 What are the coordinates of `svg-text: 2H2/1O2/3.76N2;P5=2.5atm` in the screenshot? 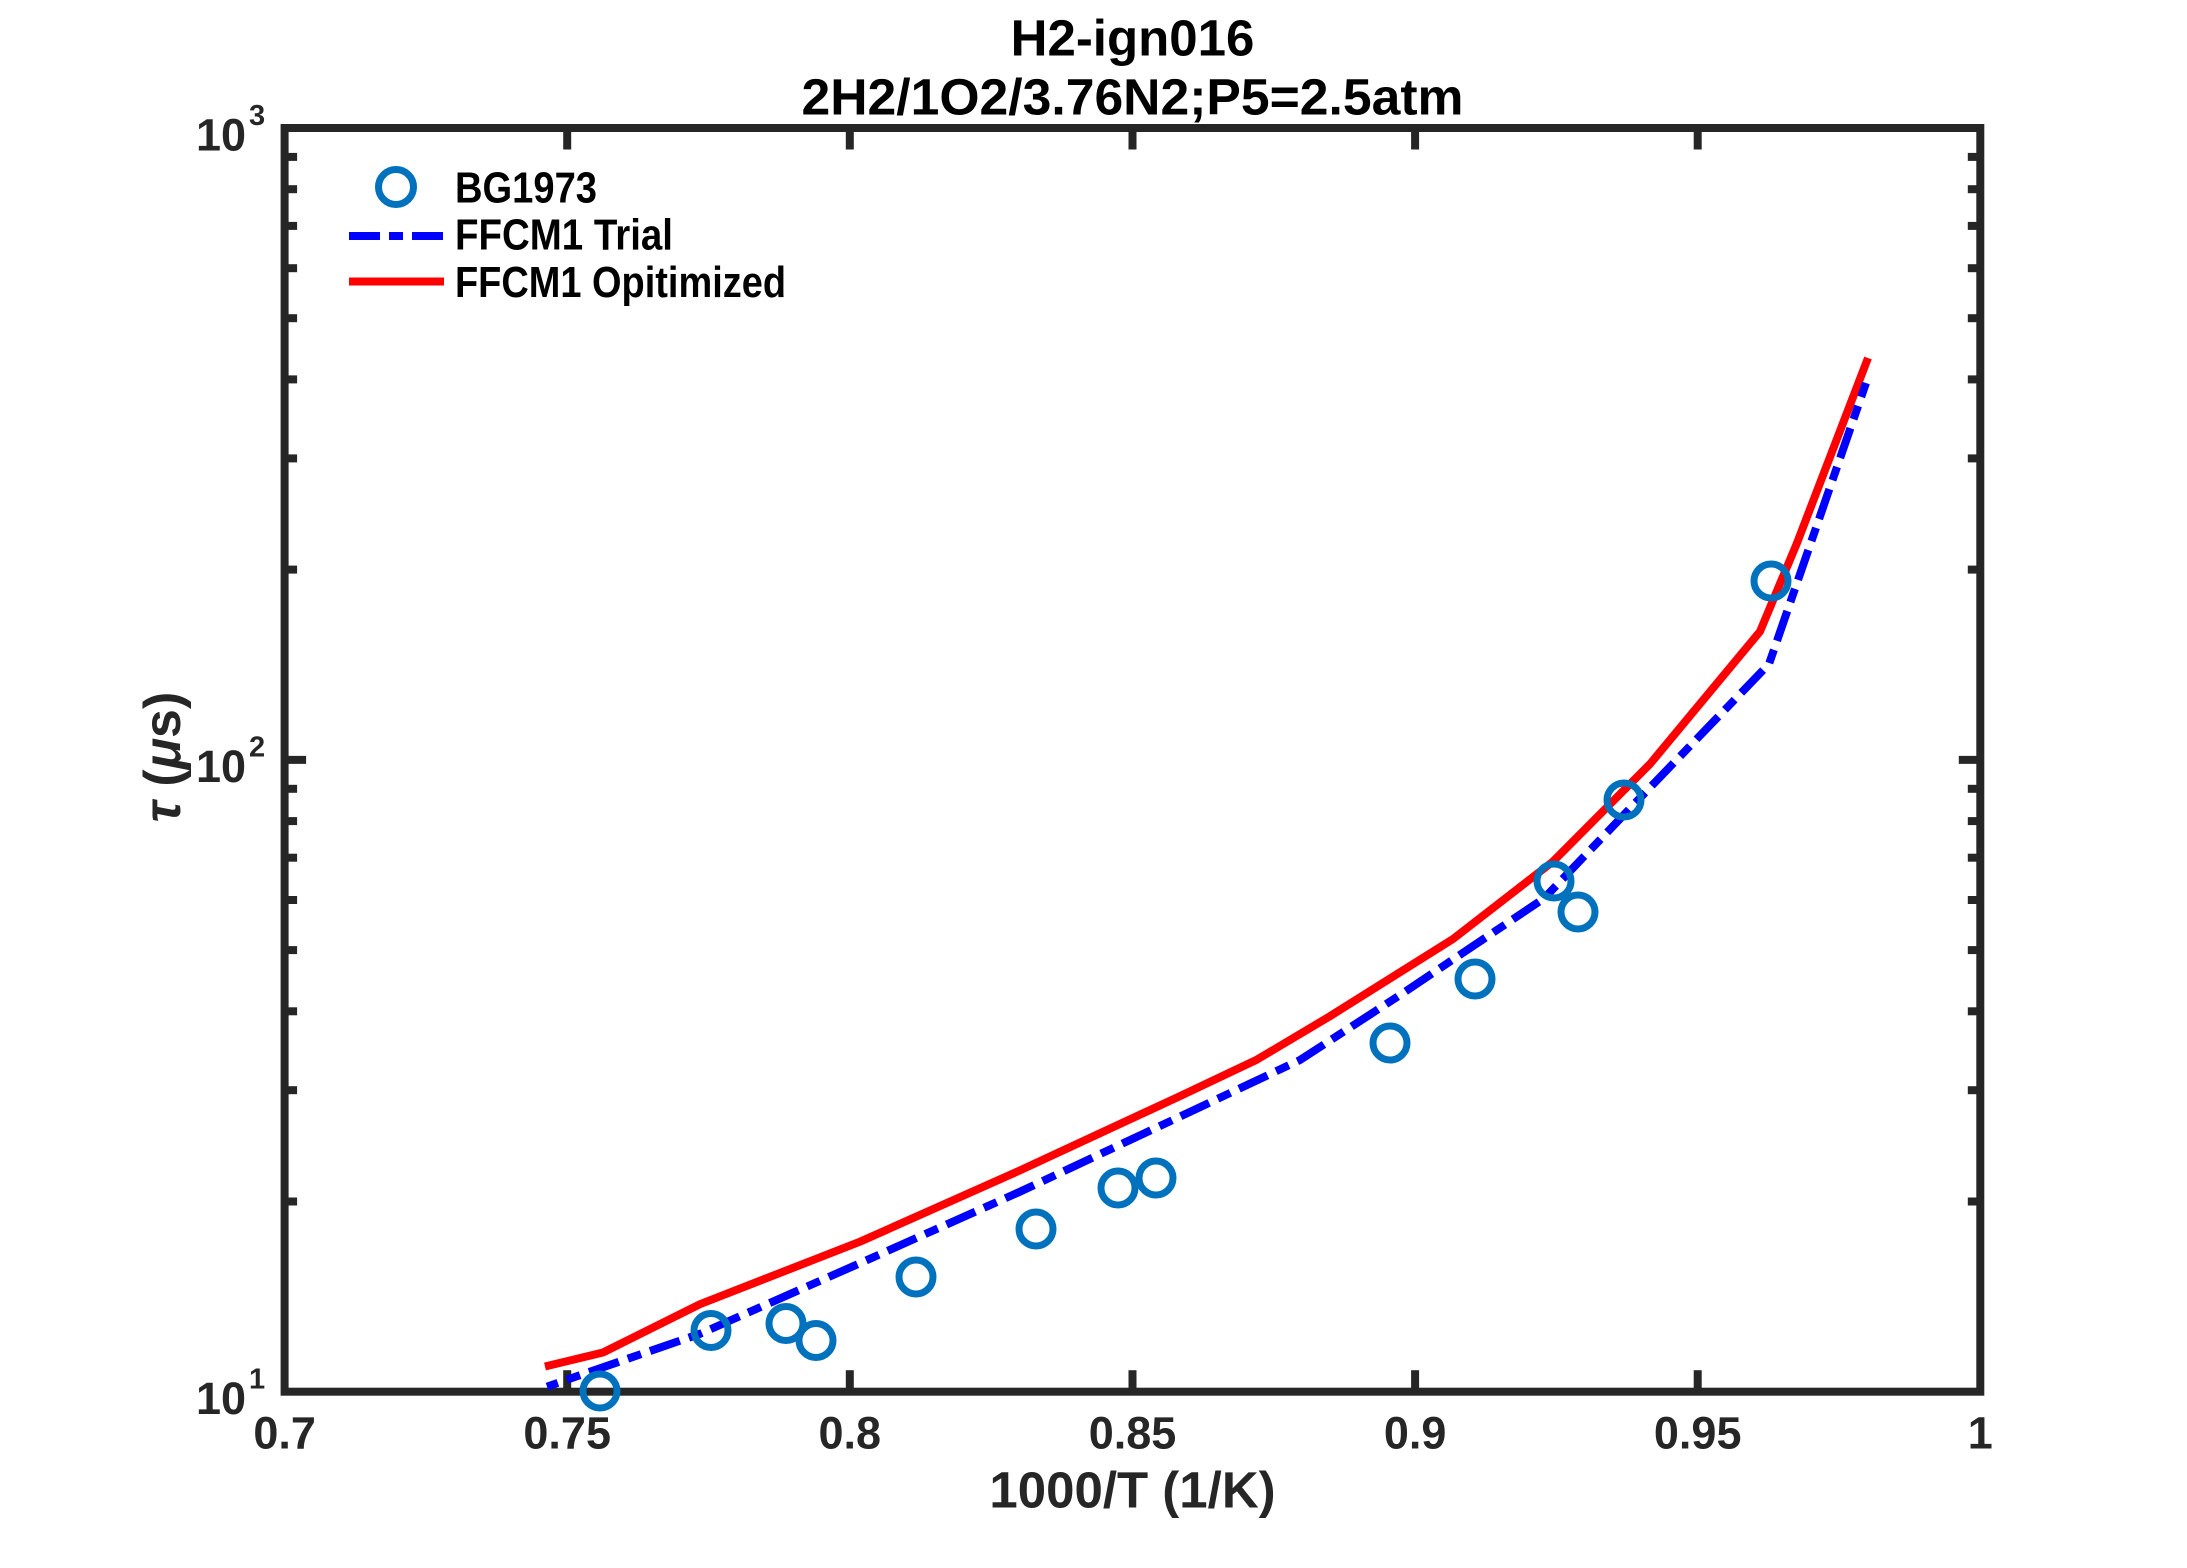 It's located at (1133, 97).